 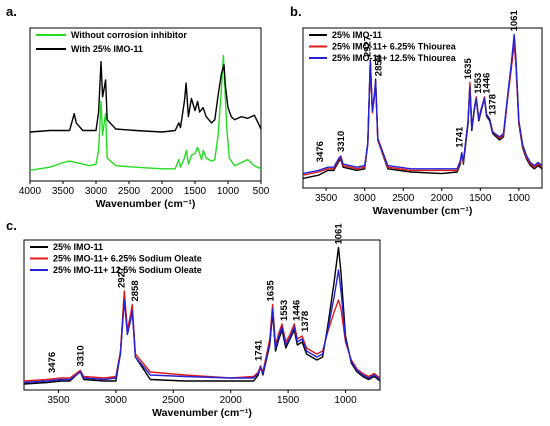 I want to click on panel-a-x-tick-label: 4000, so click(x=30, y=191).